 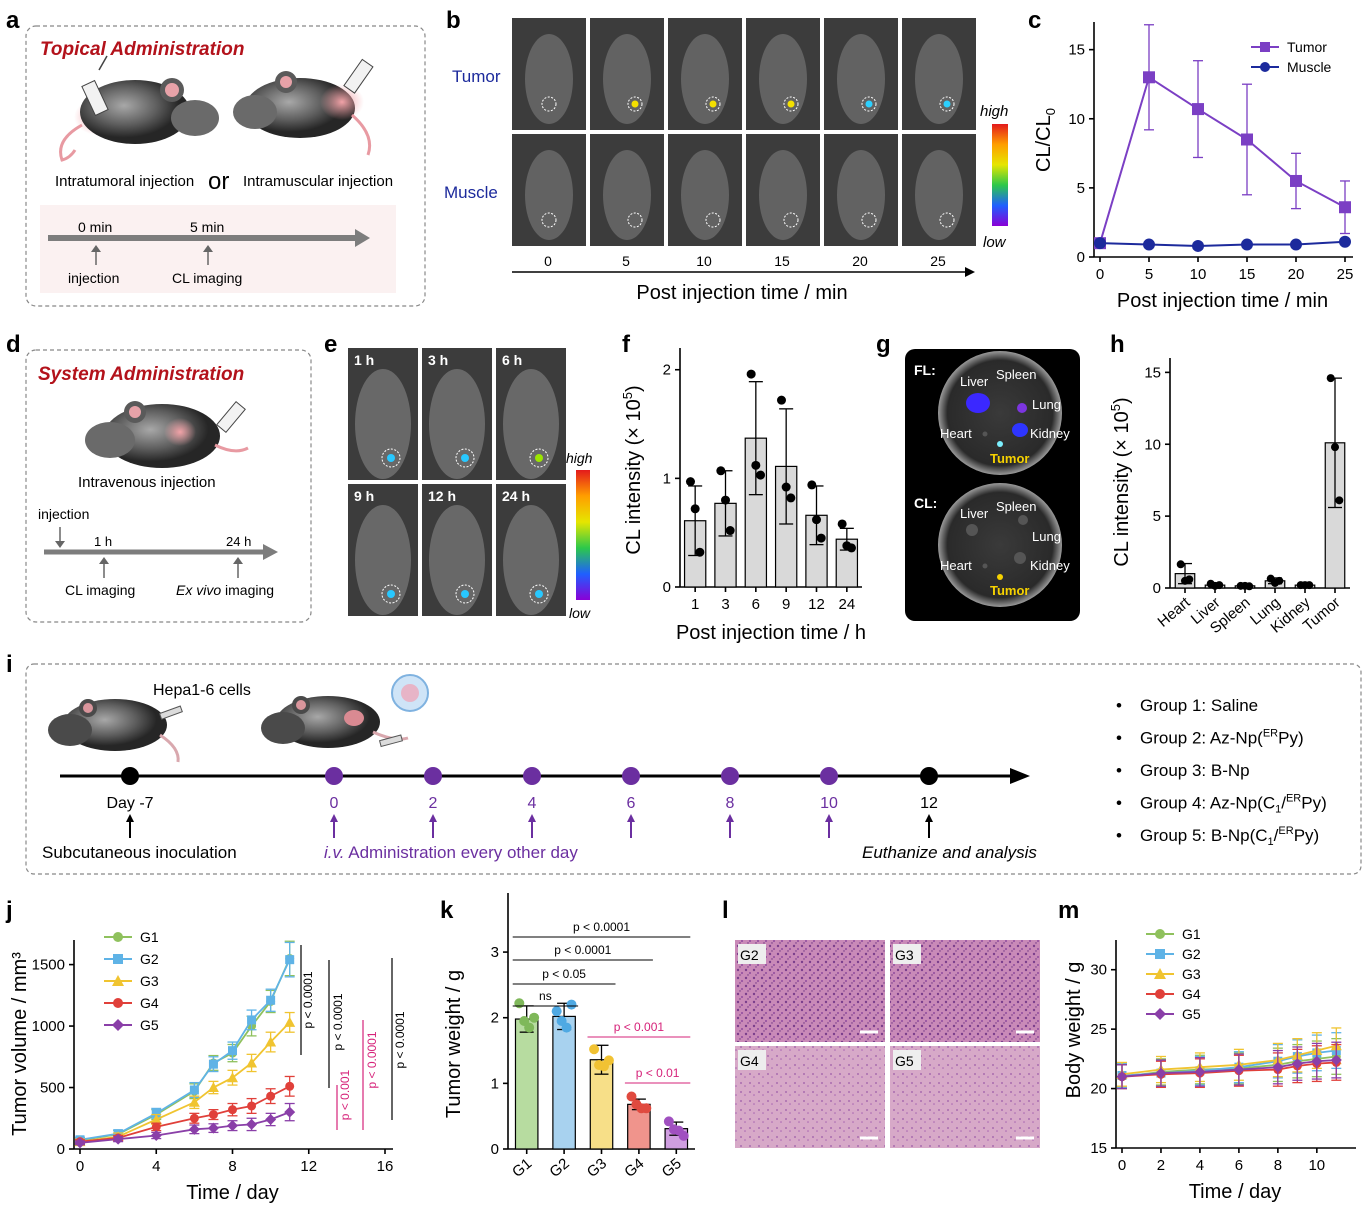 What do you see at coordinates (1068, 910) in the screenshot?
I see `panel-letter-m: m` at bounding box center [1068, 910].